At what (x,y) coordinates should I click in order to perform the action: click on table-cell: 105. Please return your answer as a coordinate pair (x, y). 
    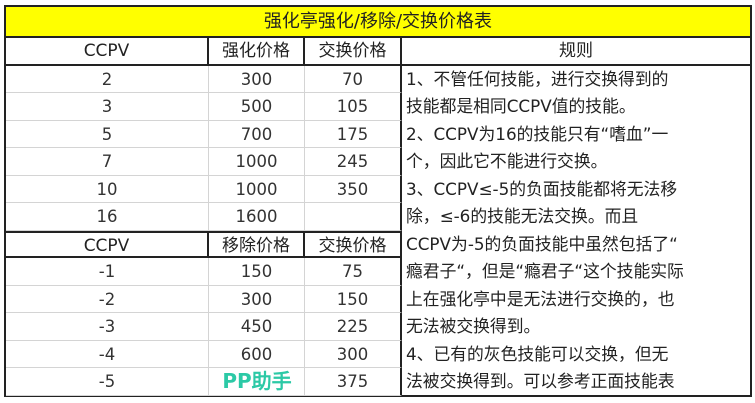
    Looking at the image, I should click on (353, 107).